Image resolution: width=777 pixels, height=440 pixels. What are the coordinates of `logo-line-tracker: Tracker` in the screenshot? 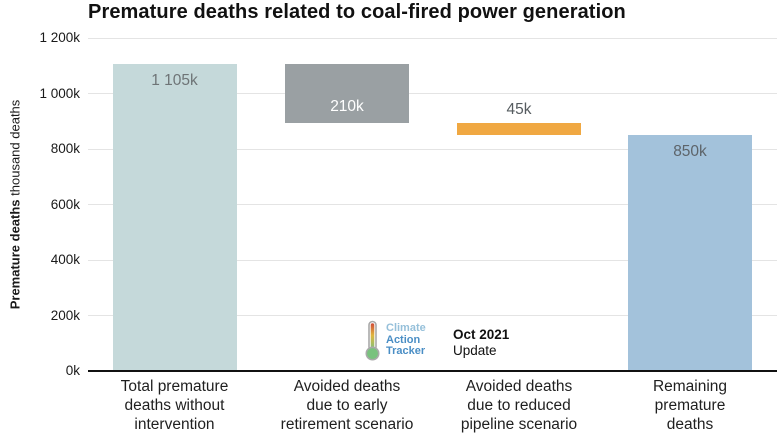 It's located at (406, 351).